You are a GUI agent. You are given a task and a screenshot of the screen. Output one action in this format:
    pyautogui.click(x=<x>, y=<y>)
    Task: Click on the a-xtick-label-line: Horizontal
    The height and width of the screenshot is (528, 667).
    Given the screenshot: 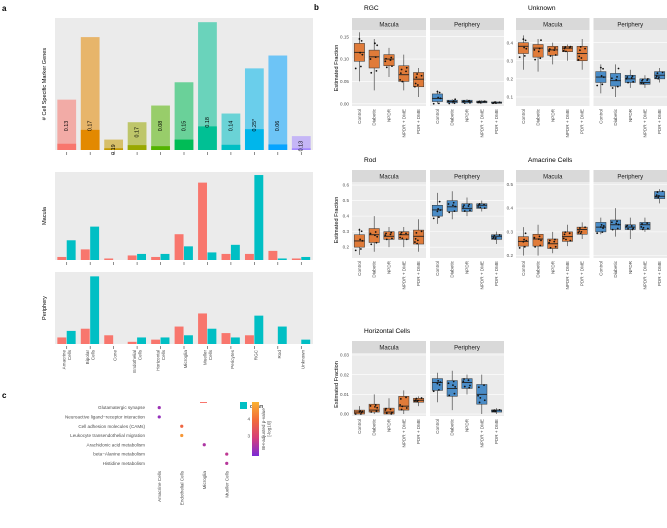 What is the action you would take?
    pyautogui.click(x=158, y=360)
    